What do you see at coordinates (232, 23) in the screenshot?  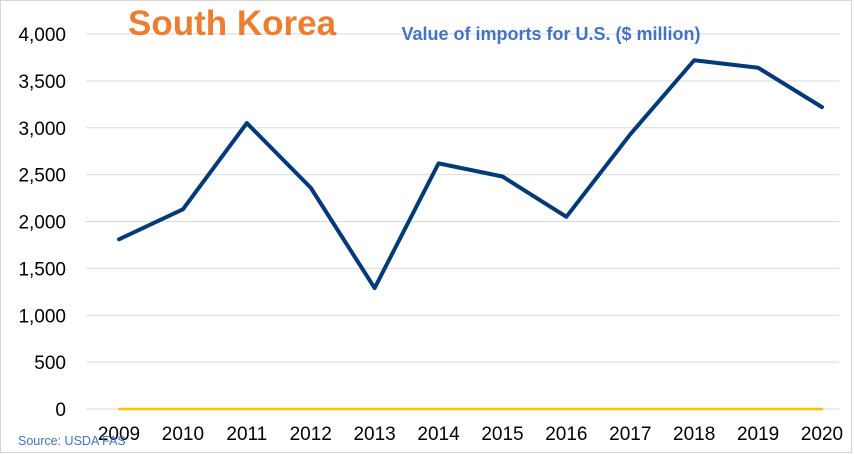 I see `chart-title: South Korea` at bounding box center [232, 23].